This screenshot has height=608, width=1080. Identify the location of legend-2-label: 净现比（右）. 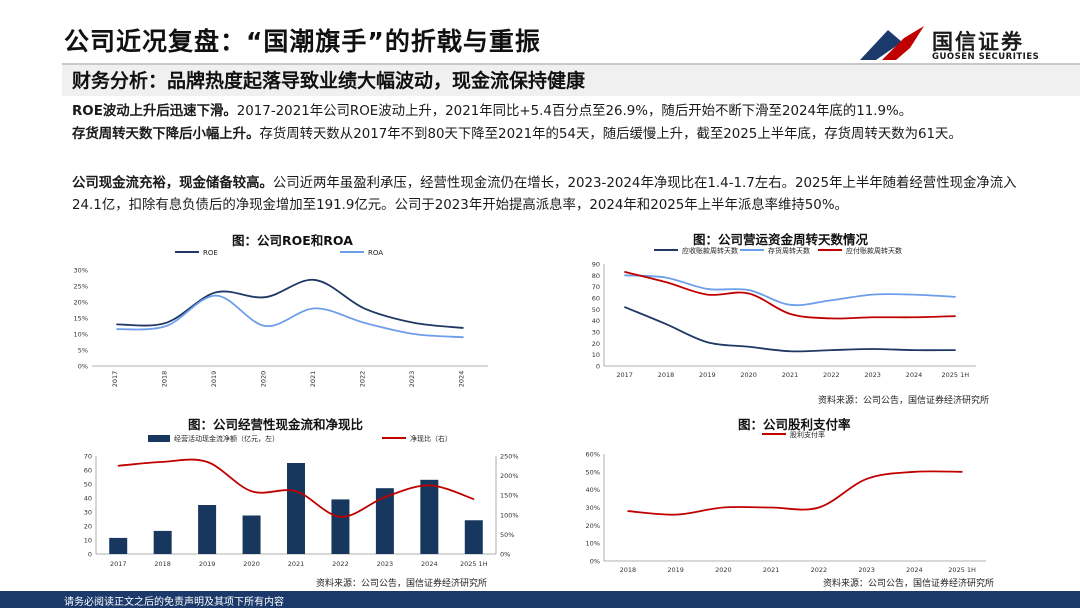
(431, 438).